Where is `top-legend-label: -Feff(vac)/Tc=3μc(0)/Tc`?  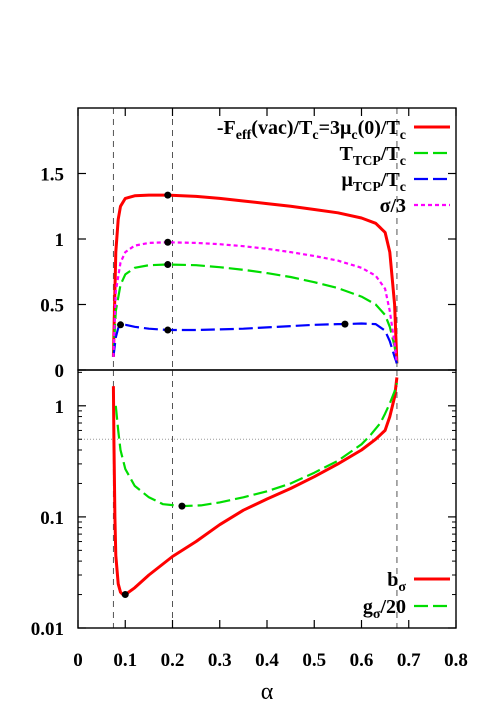
top-legend-label: -Feff(vac)/Tc=3μc(0)/Tc is located at coordinates (311, 130).